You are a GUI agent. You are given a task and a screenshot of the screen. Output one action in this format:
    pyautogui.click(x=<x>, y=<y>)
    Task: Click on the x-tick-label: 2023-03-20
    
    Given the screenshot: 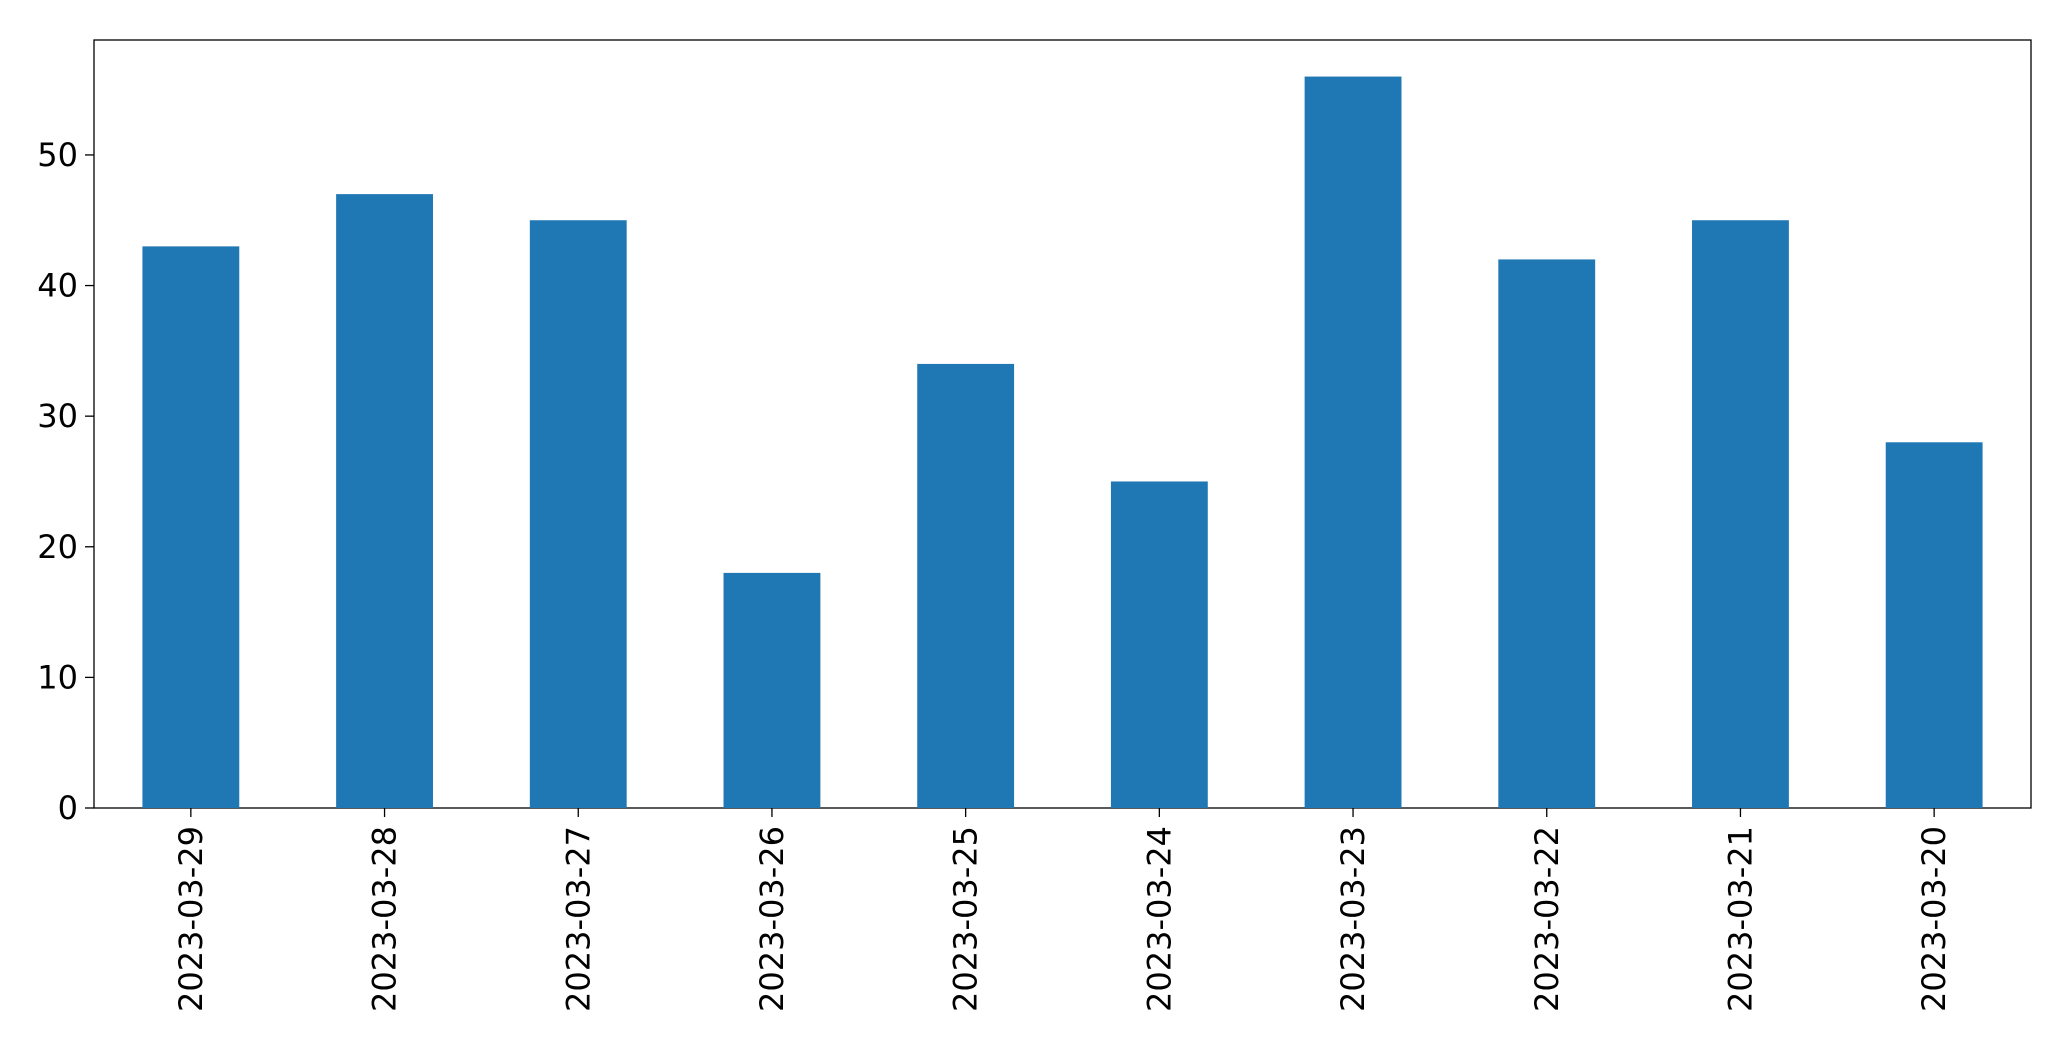 What is the action you would take?
    pyautogui.click(x=1934, y=919)
    